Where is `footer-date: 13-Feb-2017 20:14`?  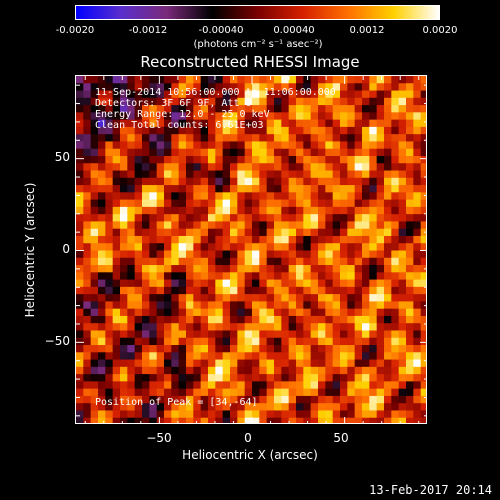 footer-date: 13-Feb-2017 20:14 is located at coordinates (430, 490).